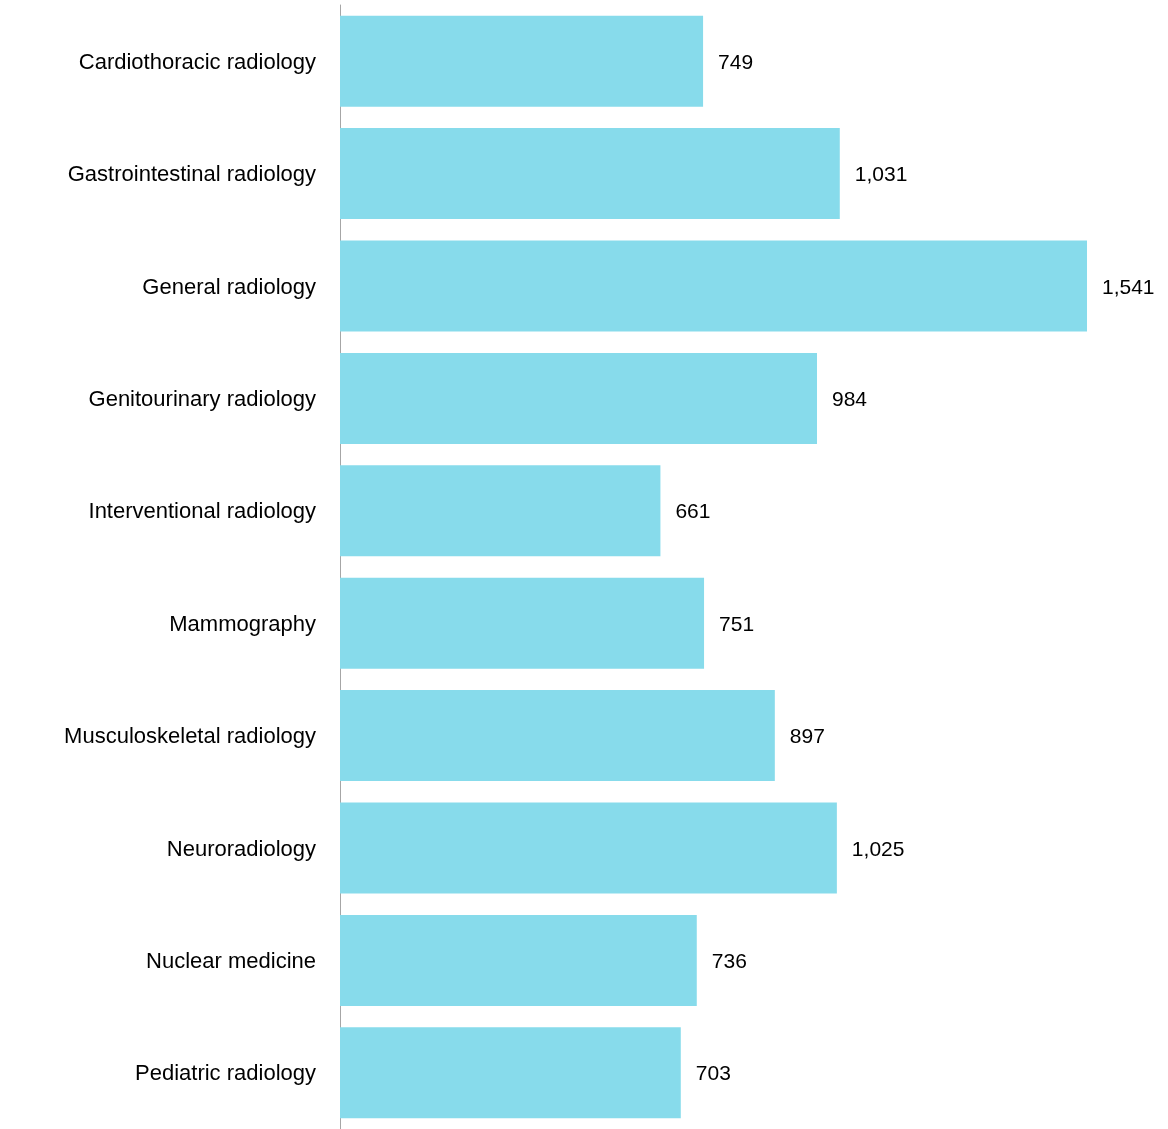  Describe the element at coordinates (241, 848) in the screenshot. I see `y-tick-label: Neuroradiology` at that location.